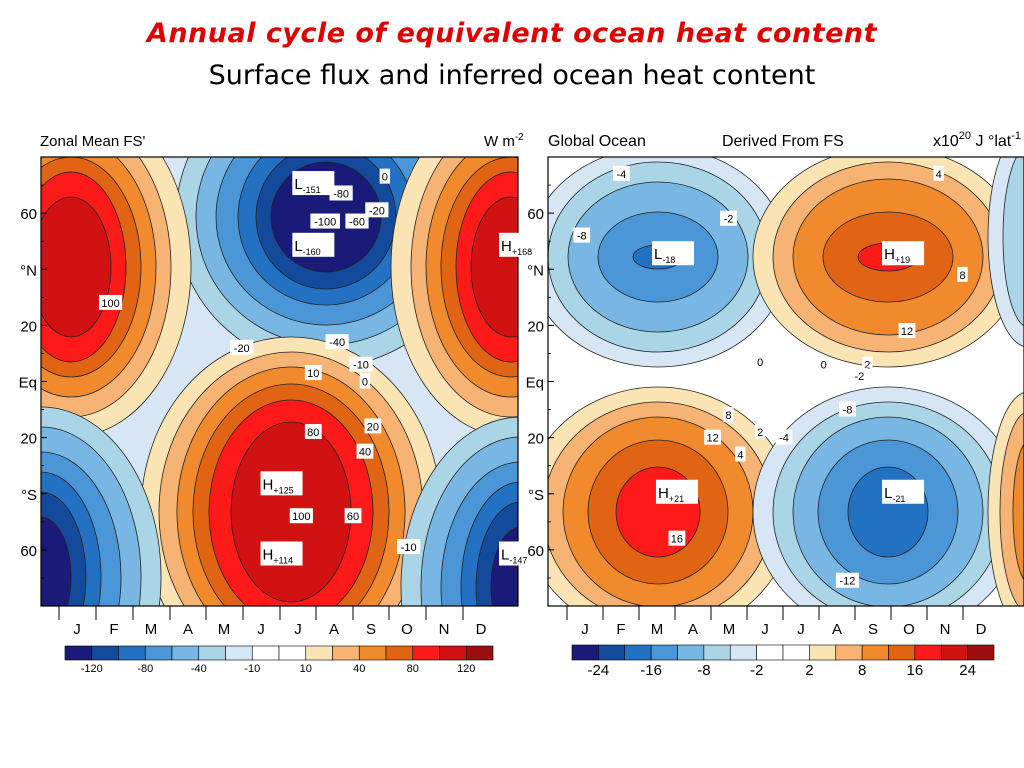 Image resolution: width=1024 pixels, height=768 pixels. What do you see at coordinates (413, 669) in the screenshot?
I see `colorbar-label: 80` at bounding box center [413, 669].